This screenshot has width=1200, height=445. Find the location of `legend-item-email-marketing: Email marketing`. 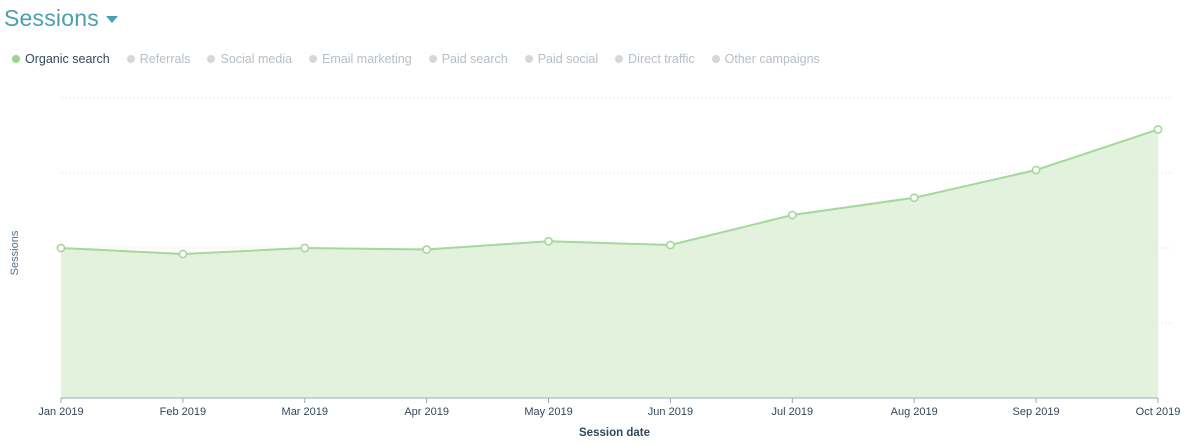

legend-item-email-marketing: Email marketing is located at coordinates (360, 59).